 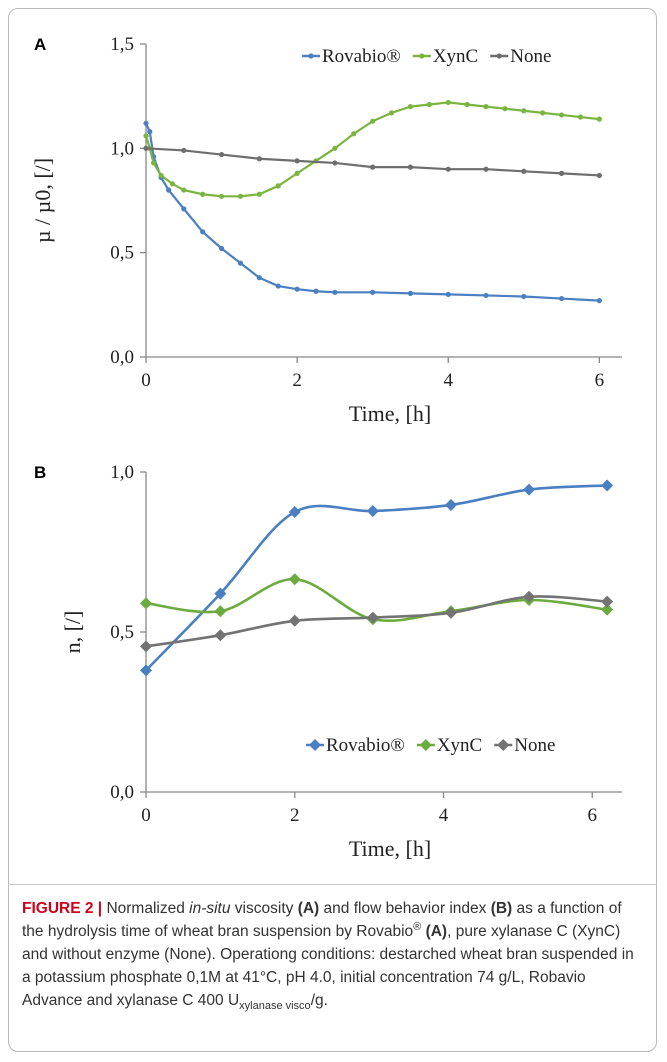 What do you see at coordinates (332, 884) in the screenshot?
I see `caption-divider` at bounding box center [332, 884].